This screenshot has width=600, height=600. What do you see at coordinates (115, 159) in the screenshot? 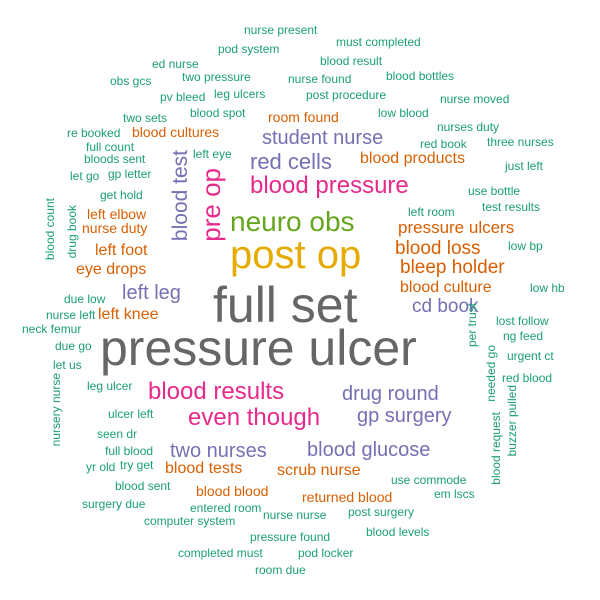
I see `word-bloods-sent: bloods sent` at bounding box center [115, 159].